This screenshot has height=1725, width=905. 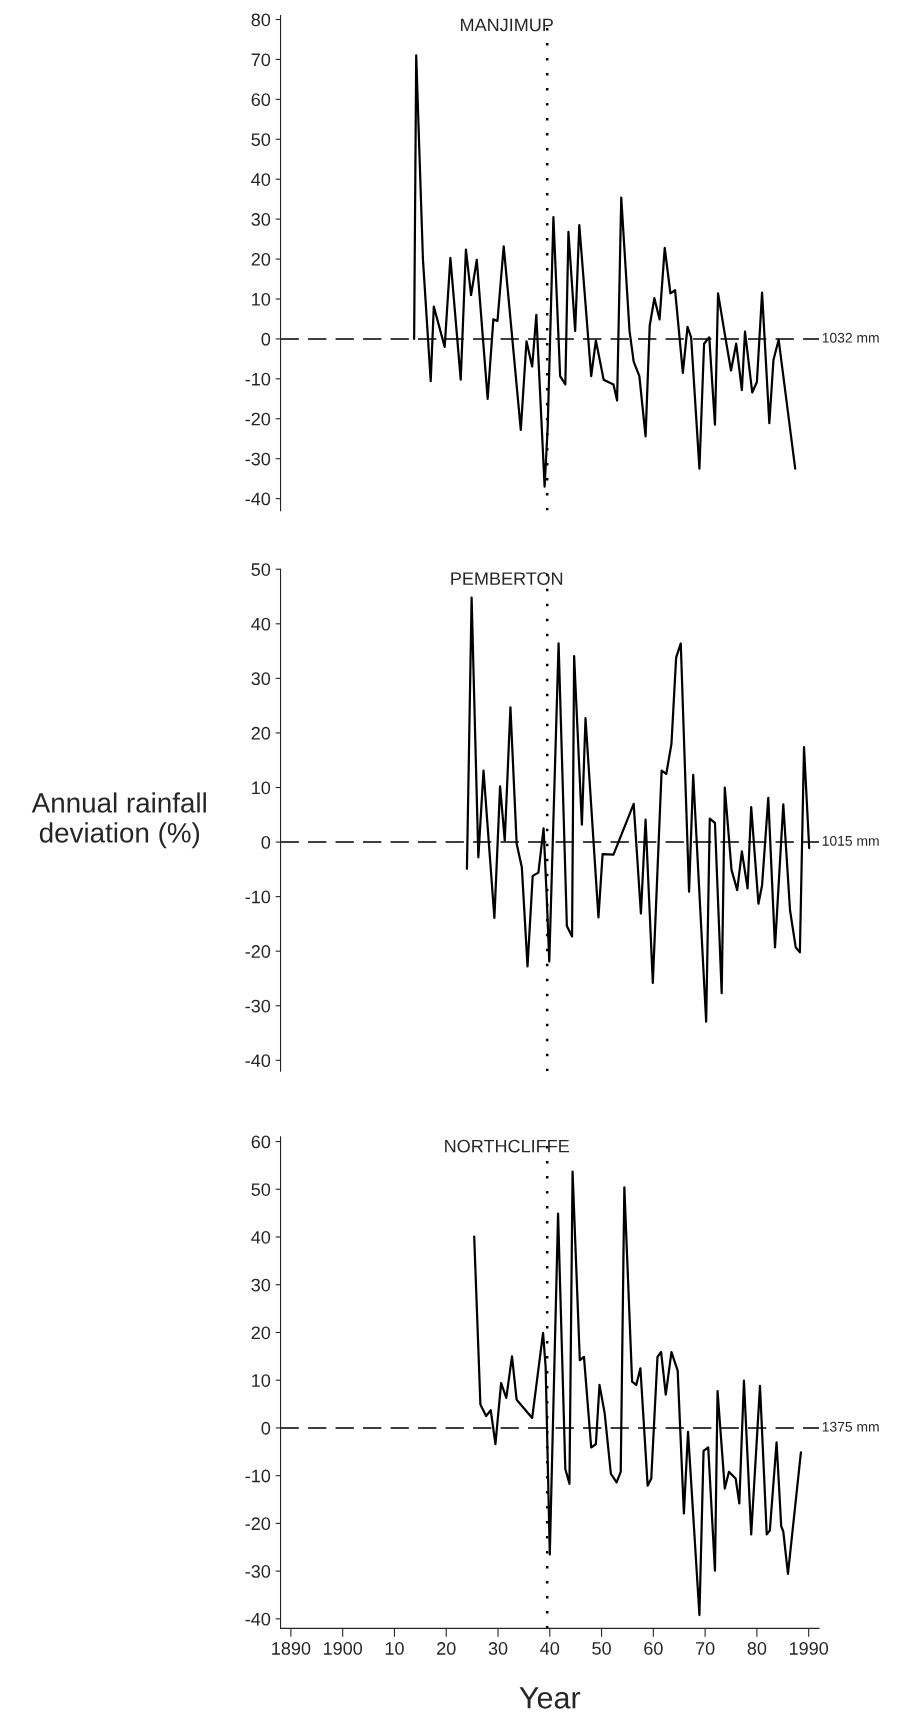 What do you see at coordinates (850, 337) in the screenshot?
I see `ref-line-label: 1032 mm` at bounding box center [850, 337].